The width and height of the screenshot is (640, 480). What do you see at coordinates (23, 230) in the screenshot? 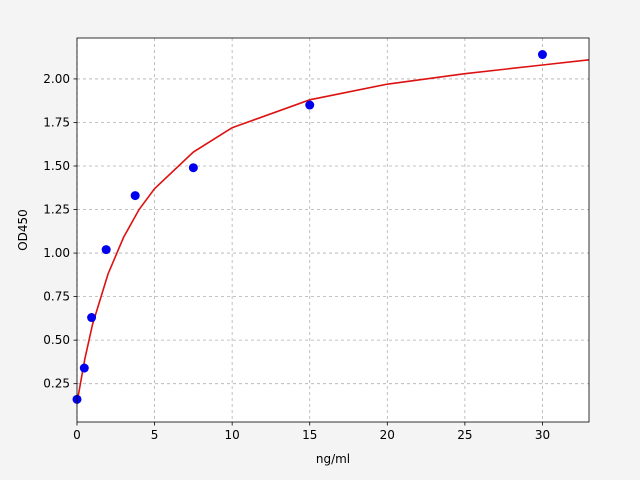
I see `y-axis-label: OD450` at bounding box center [23, 230].